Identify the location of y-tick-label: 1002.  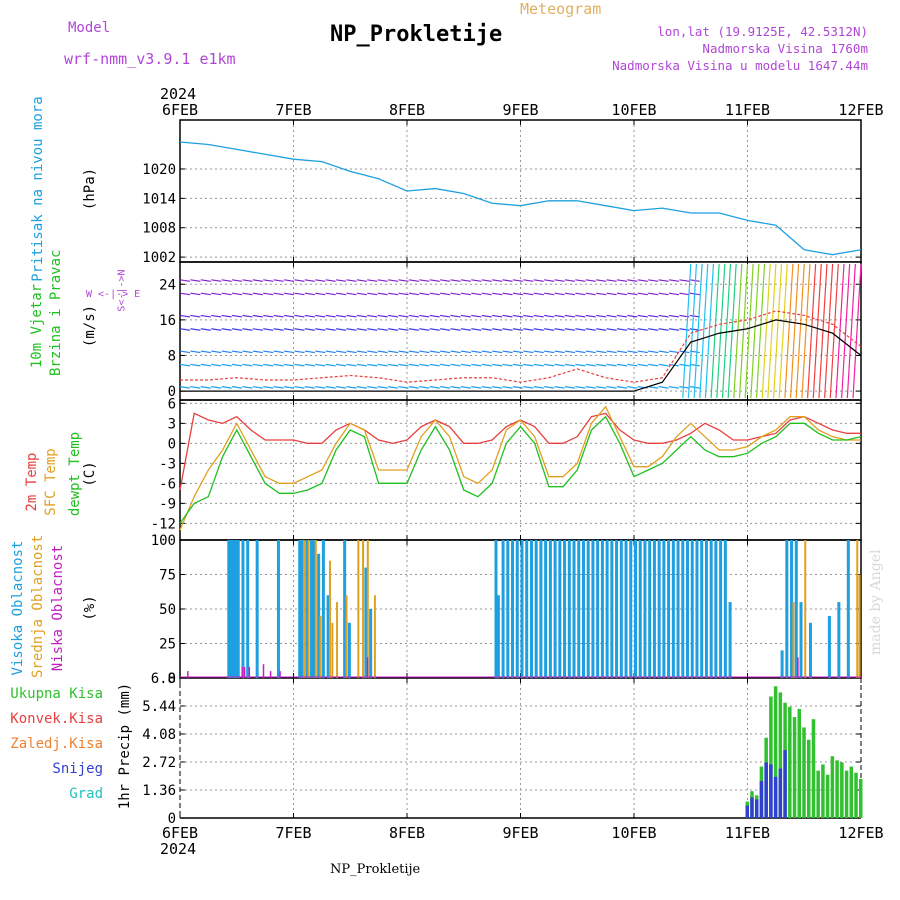
(159, 258).